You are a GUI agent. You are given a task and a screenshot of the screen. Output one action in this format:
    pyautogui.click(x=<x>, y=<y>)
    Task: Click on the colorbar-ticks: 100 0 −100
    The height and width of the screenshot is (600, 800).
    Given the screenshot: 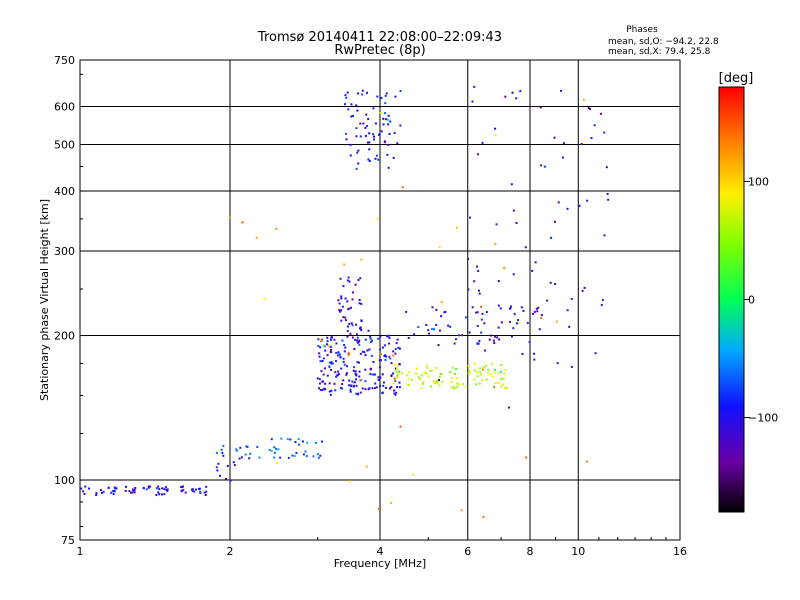 What is the action you would take?
    pyautogui.click(x=761, y=300)
    